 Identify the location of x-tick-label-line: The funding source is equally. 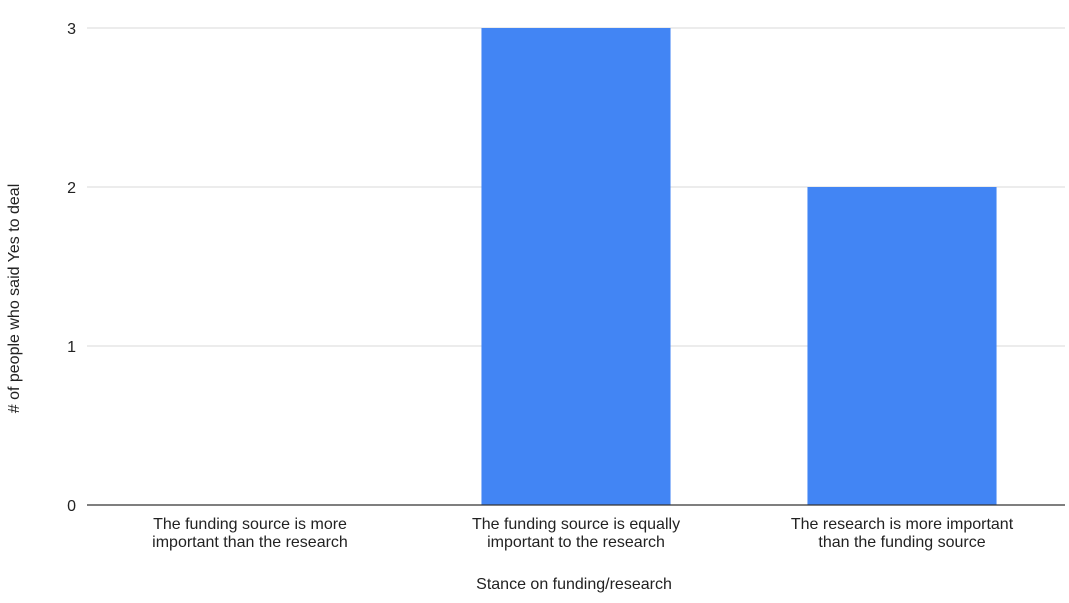
(576, 524).